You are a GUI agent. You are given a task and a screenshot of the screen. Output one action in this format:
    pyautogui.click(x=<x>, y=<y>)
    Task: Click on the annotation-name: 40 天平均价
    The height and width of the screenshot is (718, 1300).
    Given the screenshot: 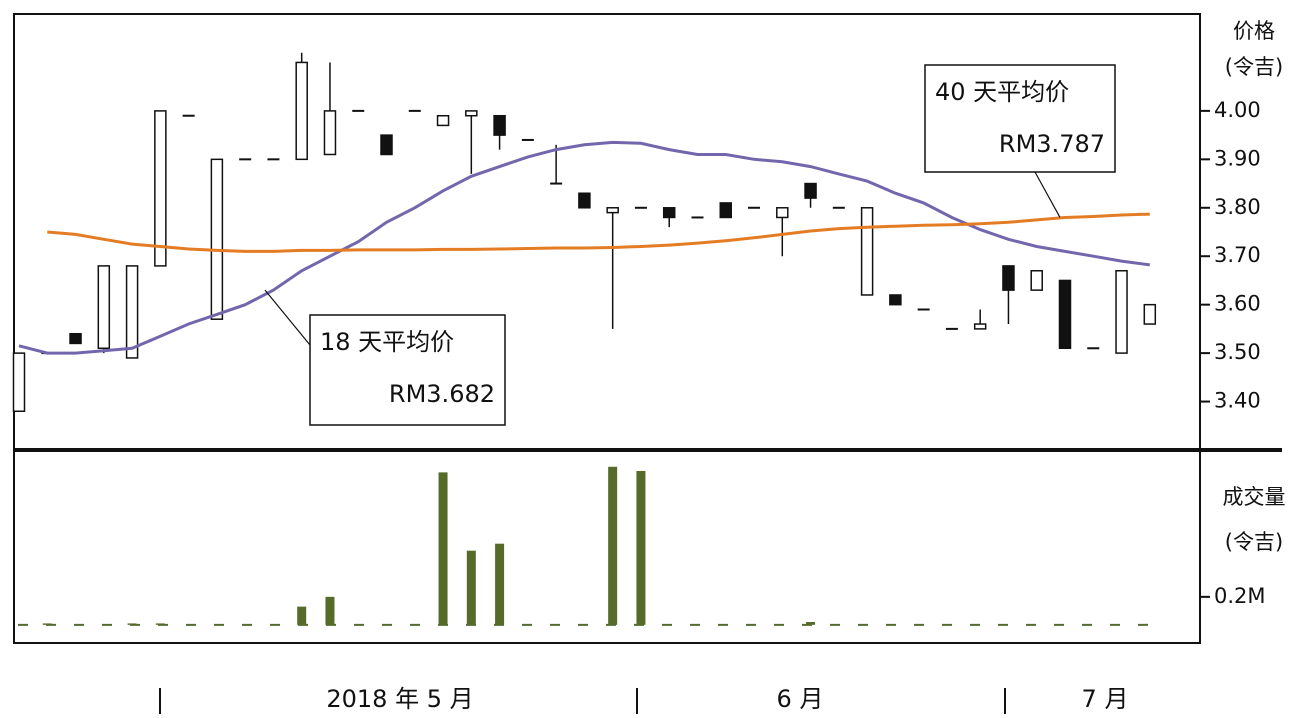 What is the action you would take?
    pyautogui.click(x=1002, y=92)
    